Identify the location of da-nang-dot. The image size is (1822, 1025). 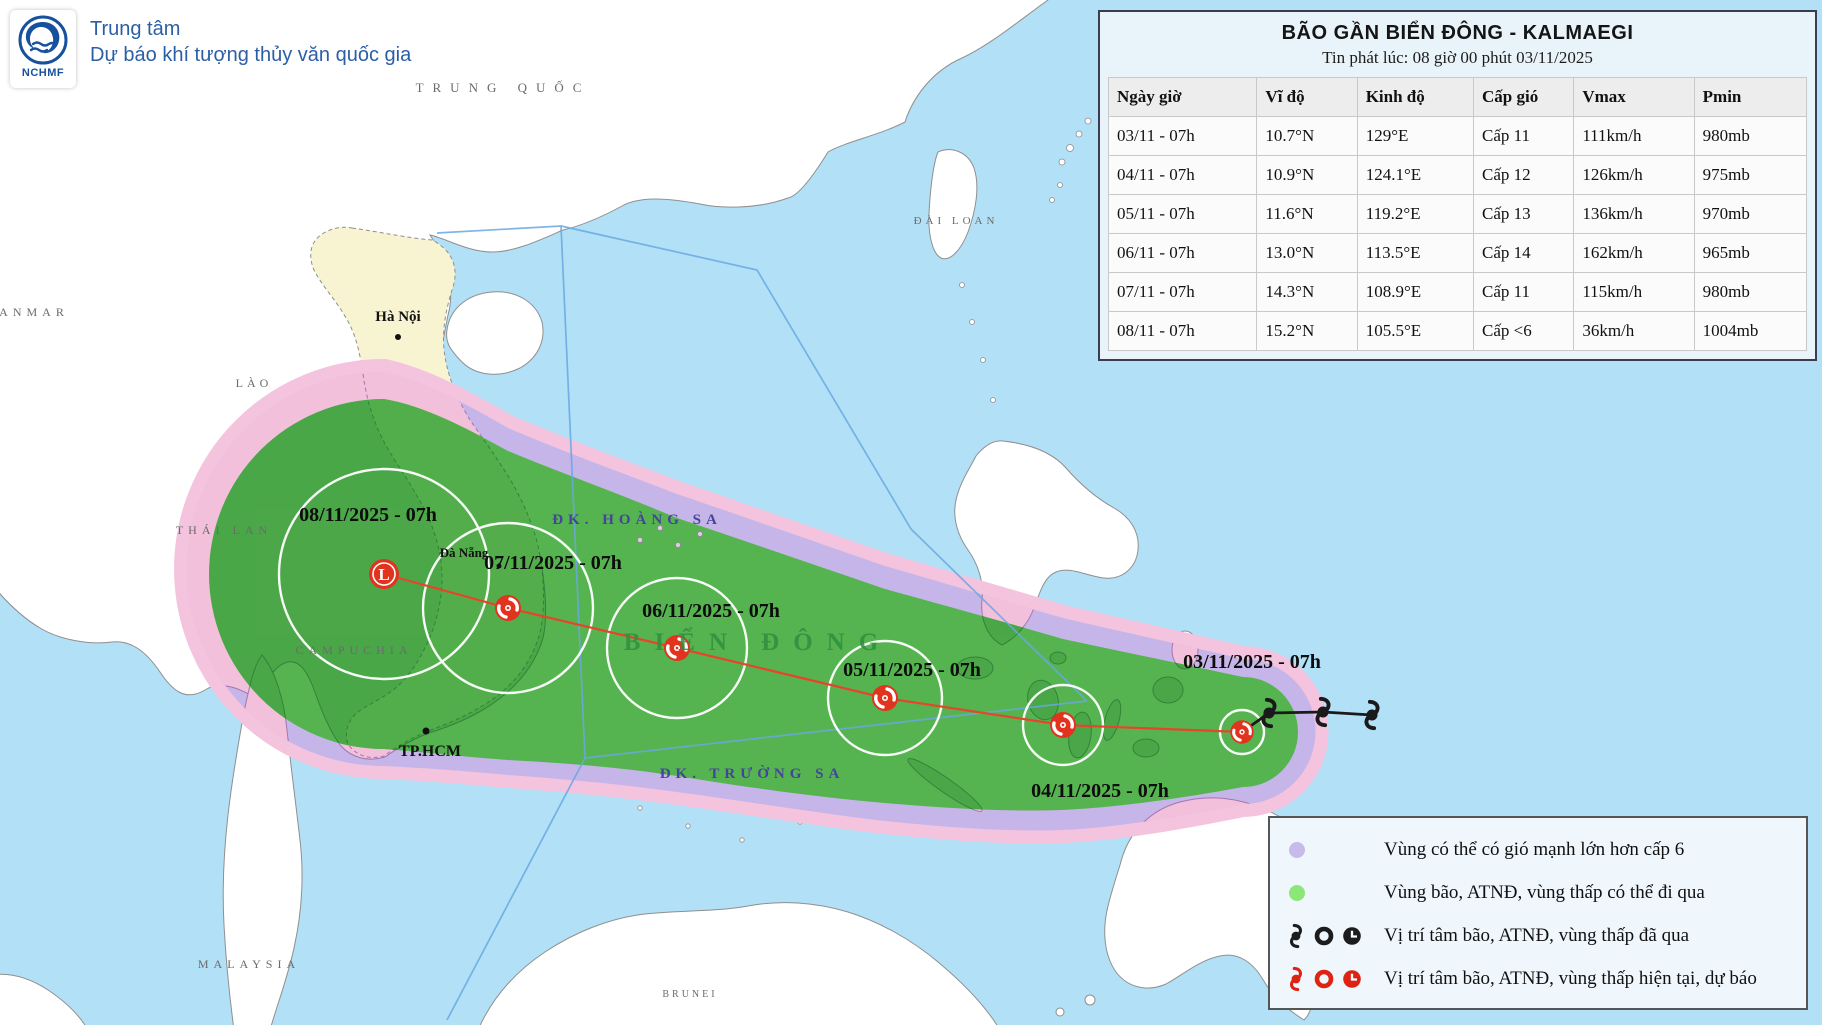
(499, 566).